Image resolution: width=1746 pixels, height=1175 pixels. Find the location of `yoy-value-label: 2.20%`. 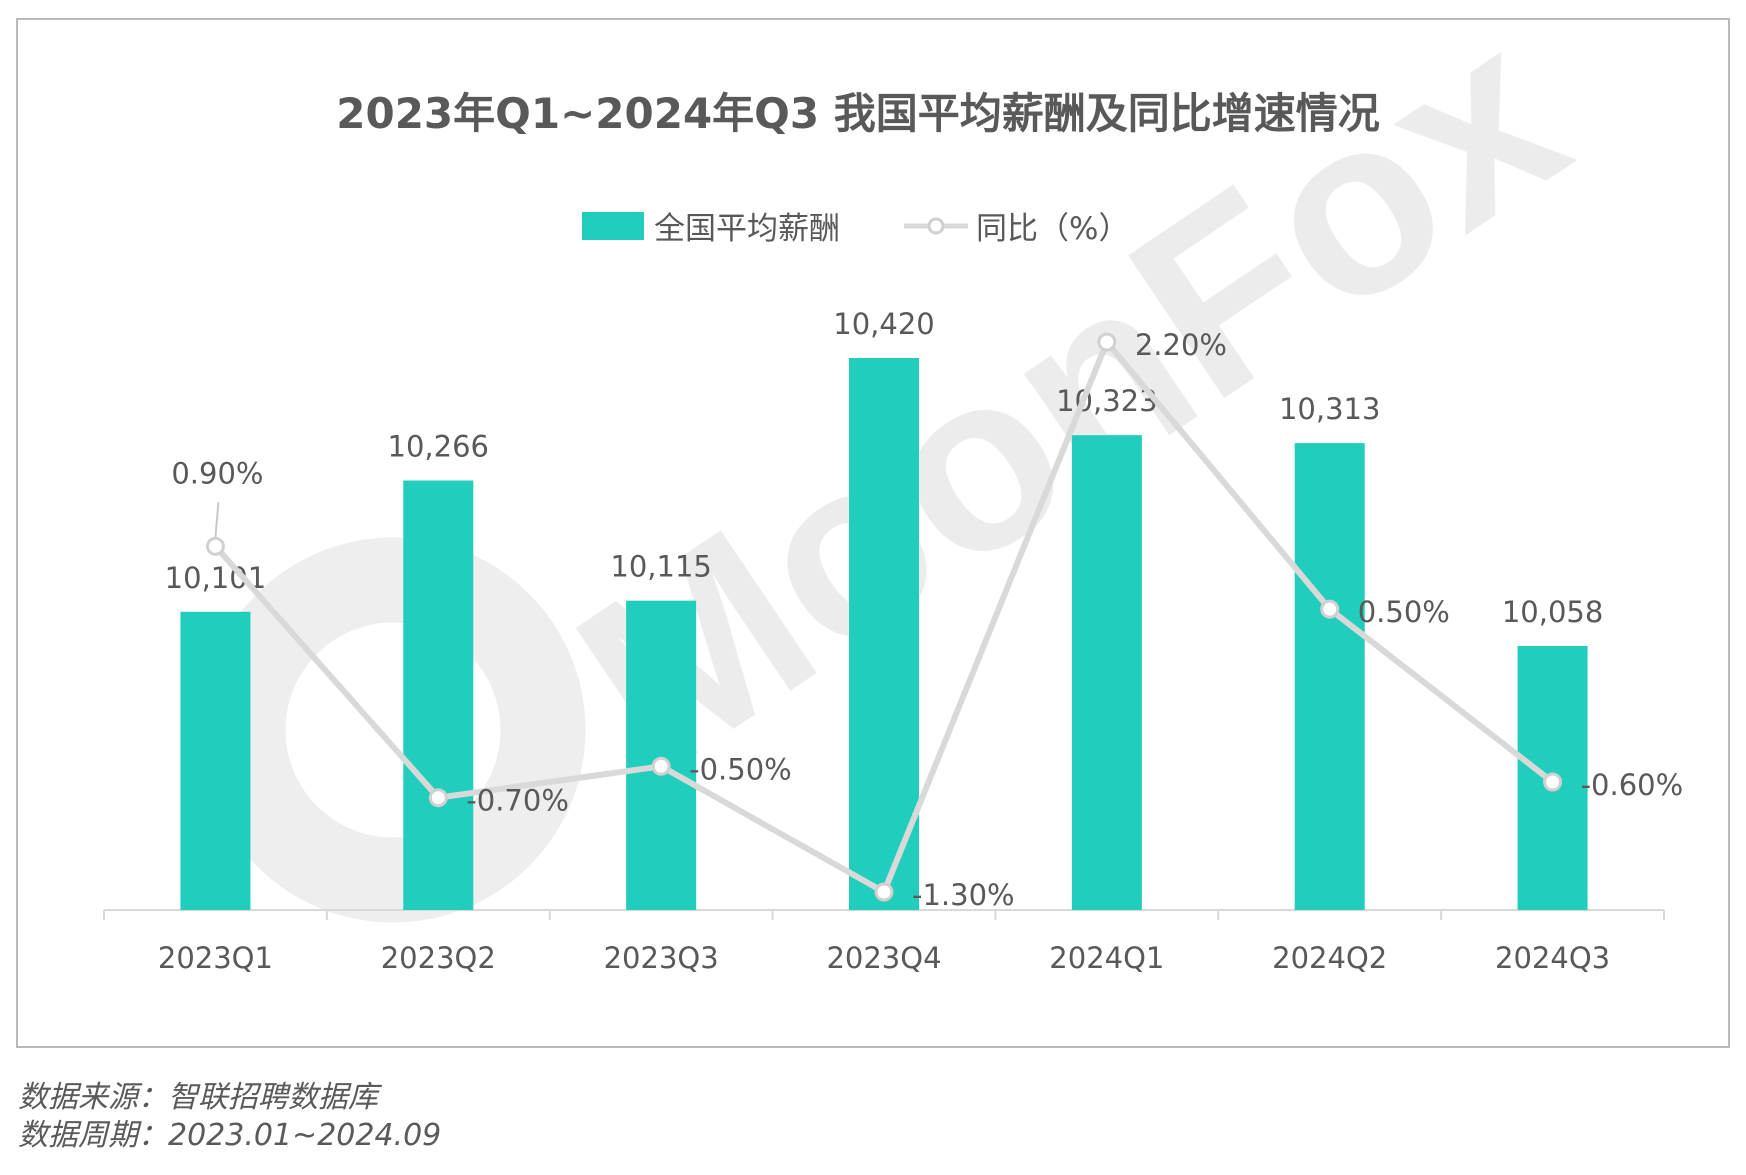

yoy-value-label: 2.20% is located at coordinates (1181, 345).